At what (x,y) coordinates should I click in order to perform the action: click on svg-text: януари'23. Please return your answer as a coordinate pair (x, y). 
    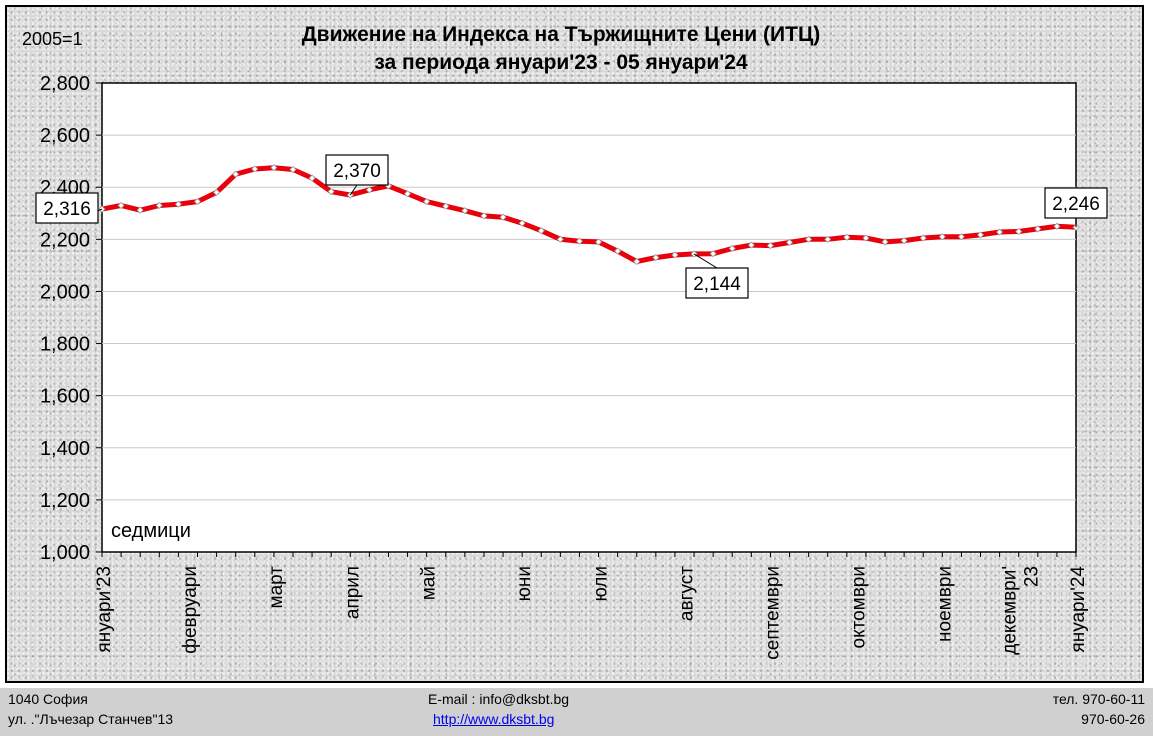
    Looking at the image, I should click on (104, 609).